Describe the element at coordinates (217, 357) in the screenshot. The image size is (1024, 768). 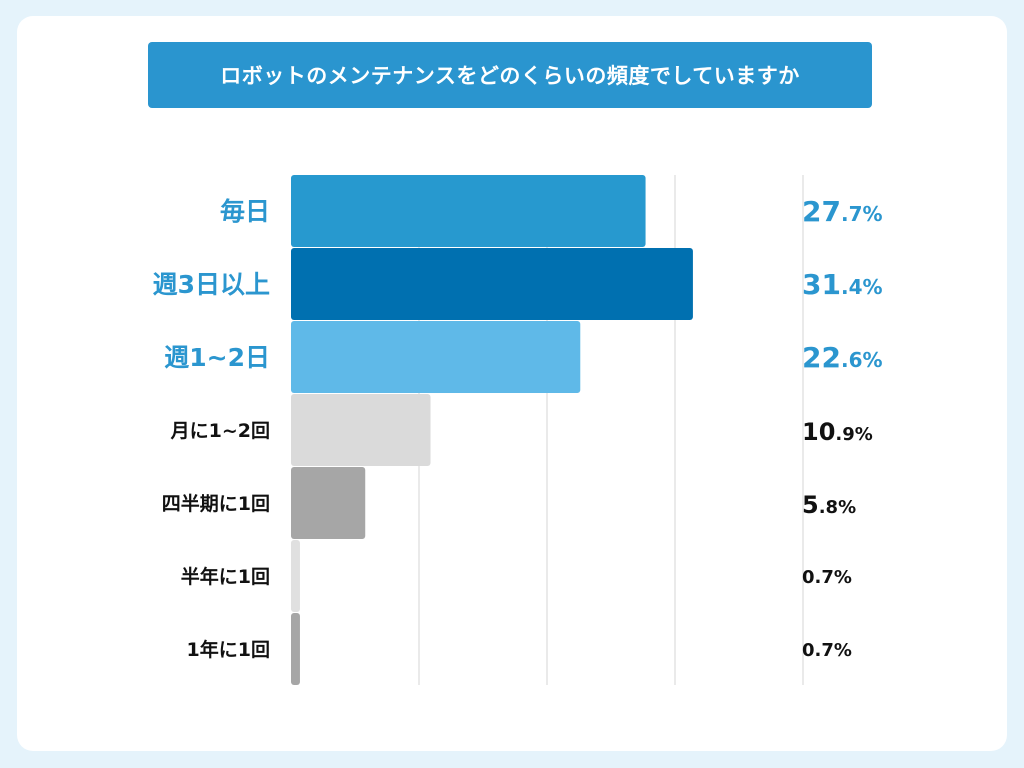
I see `category-label-3: 週1~2日` at that location.